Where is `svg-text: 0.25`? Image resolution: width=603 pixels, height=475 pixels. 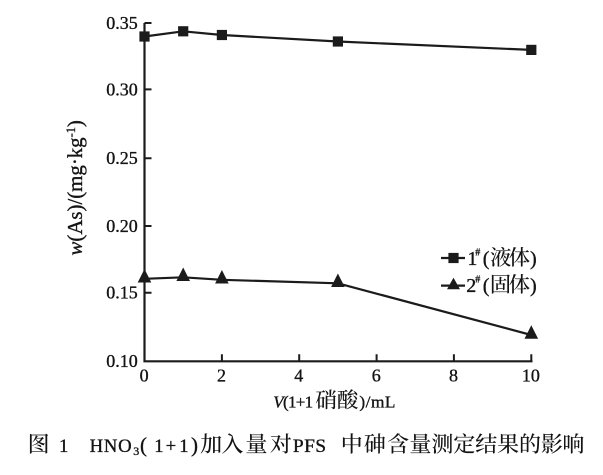
svg-text: 0.25 is located at coordinates (122, 158).